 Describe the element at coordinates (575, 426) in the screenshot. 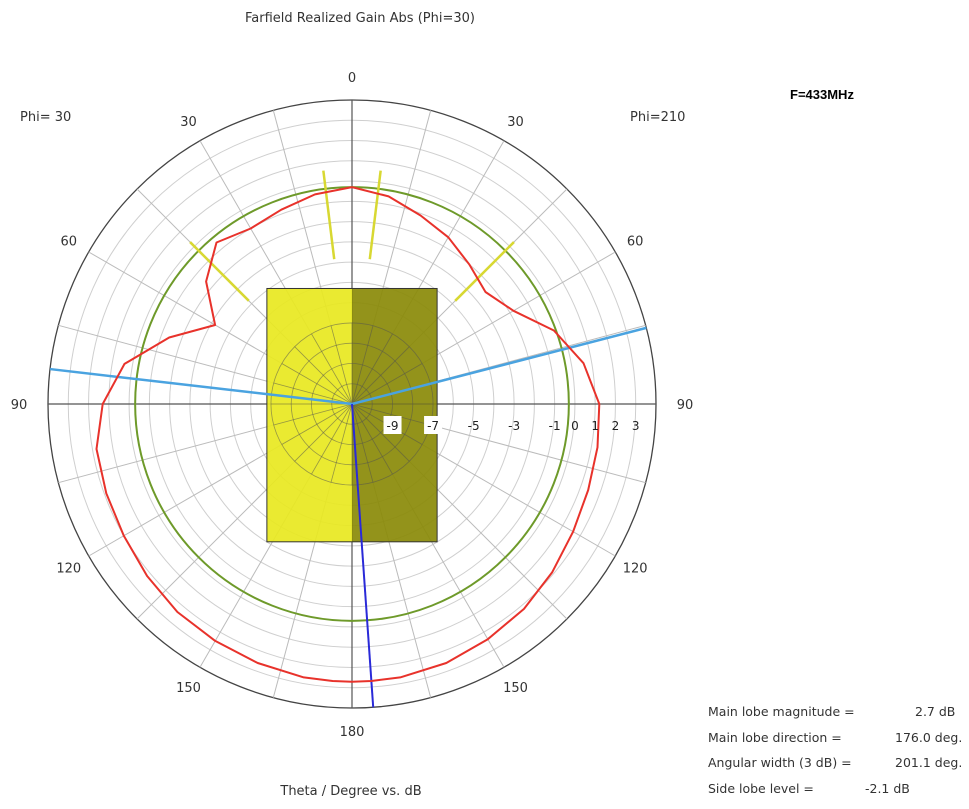

I see `radial-tick-label: 0` at that location.